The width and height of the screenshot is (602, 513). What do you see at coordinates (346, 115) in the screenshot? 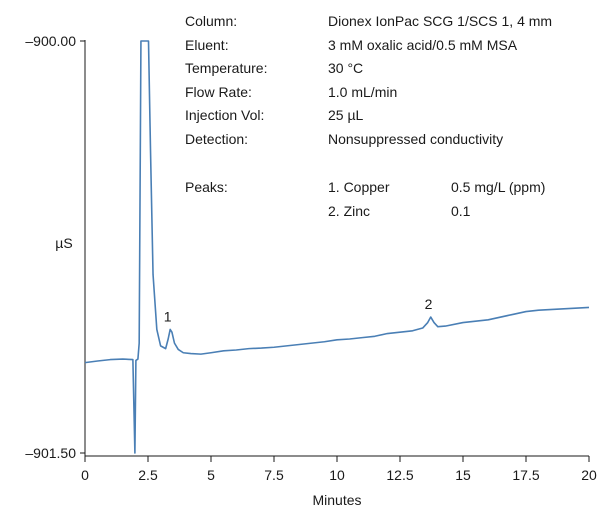
I see `info-value-injection-vol: 25 µL` at bounding box center [346, 115].